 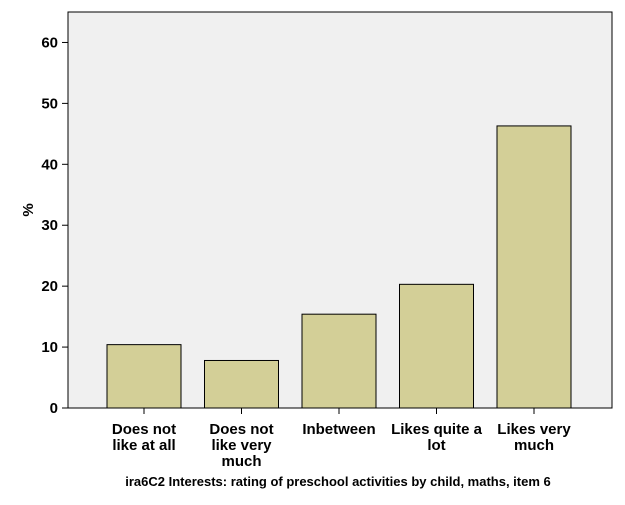 What do you see at coordinates (54, 408) in the screenshot?
I see `y-tick-label: 0` at bounding box center [54, 408].